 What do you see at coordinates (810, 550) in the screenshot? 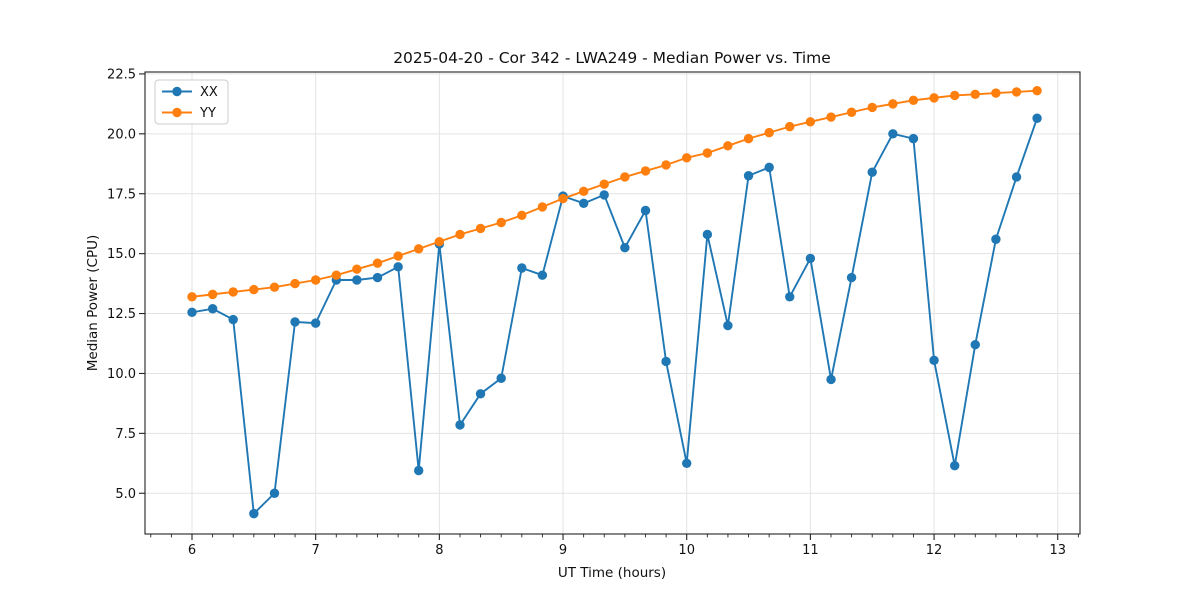
I see `x-tick-label: 11` at bounding box center [810, 550].